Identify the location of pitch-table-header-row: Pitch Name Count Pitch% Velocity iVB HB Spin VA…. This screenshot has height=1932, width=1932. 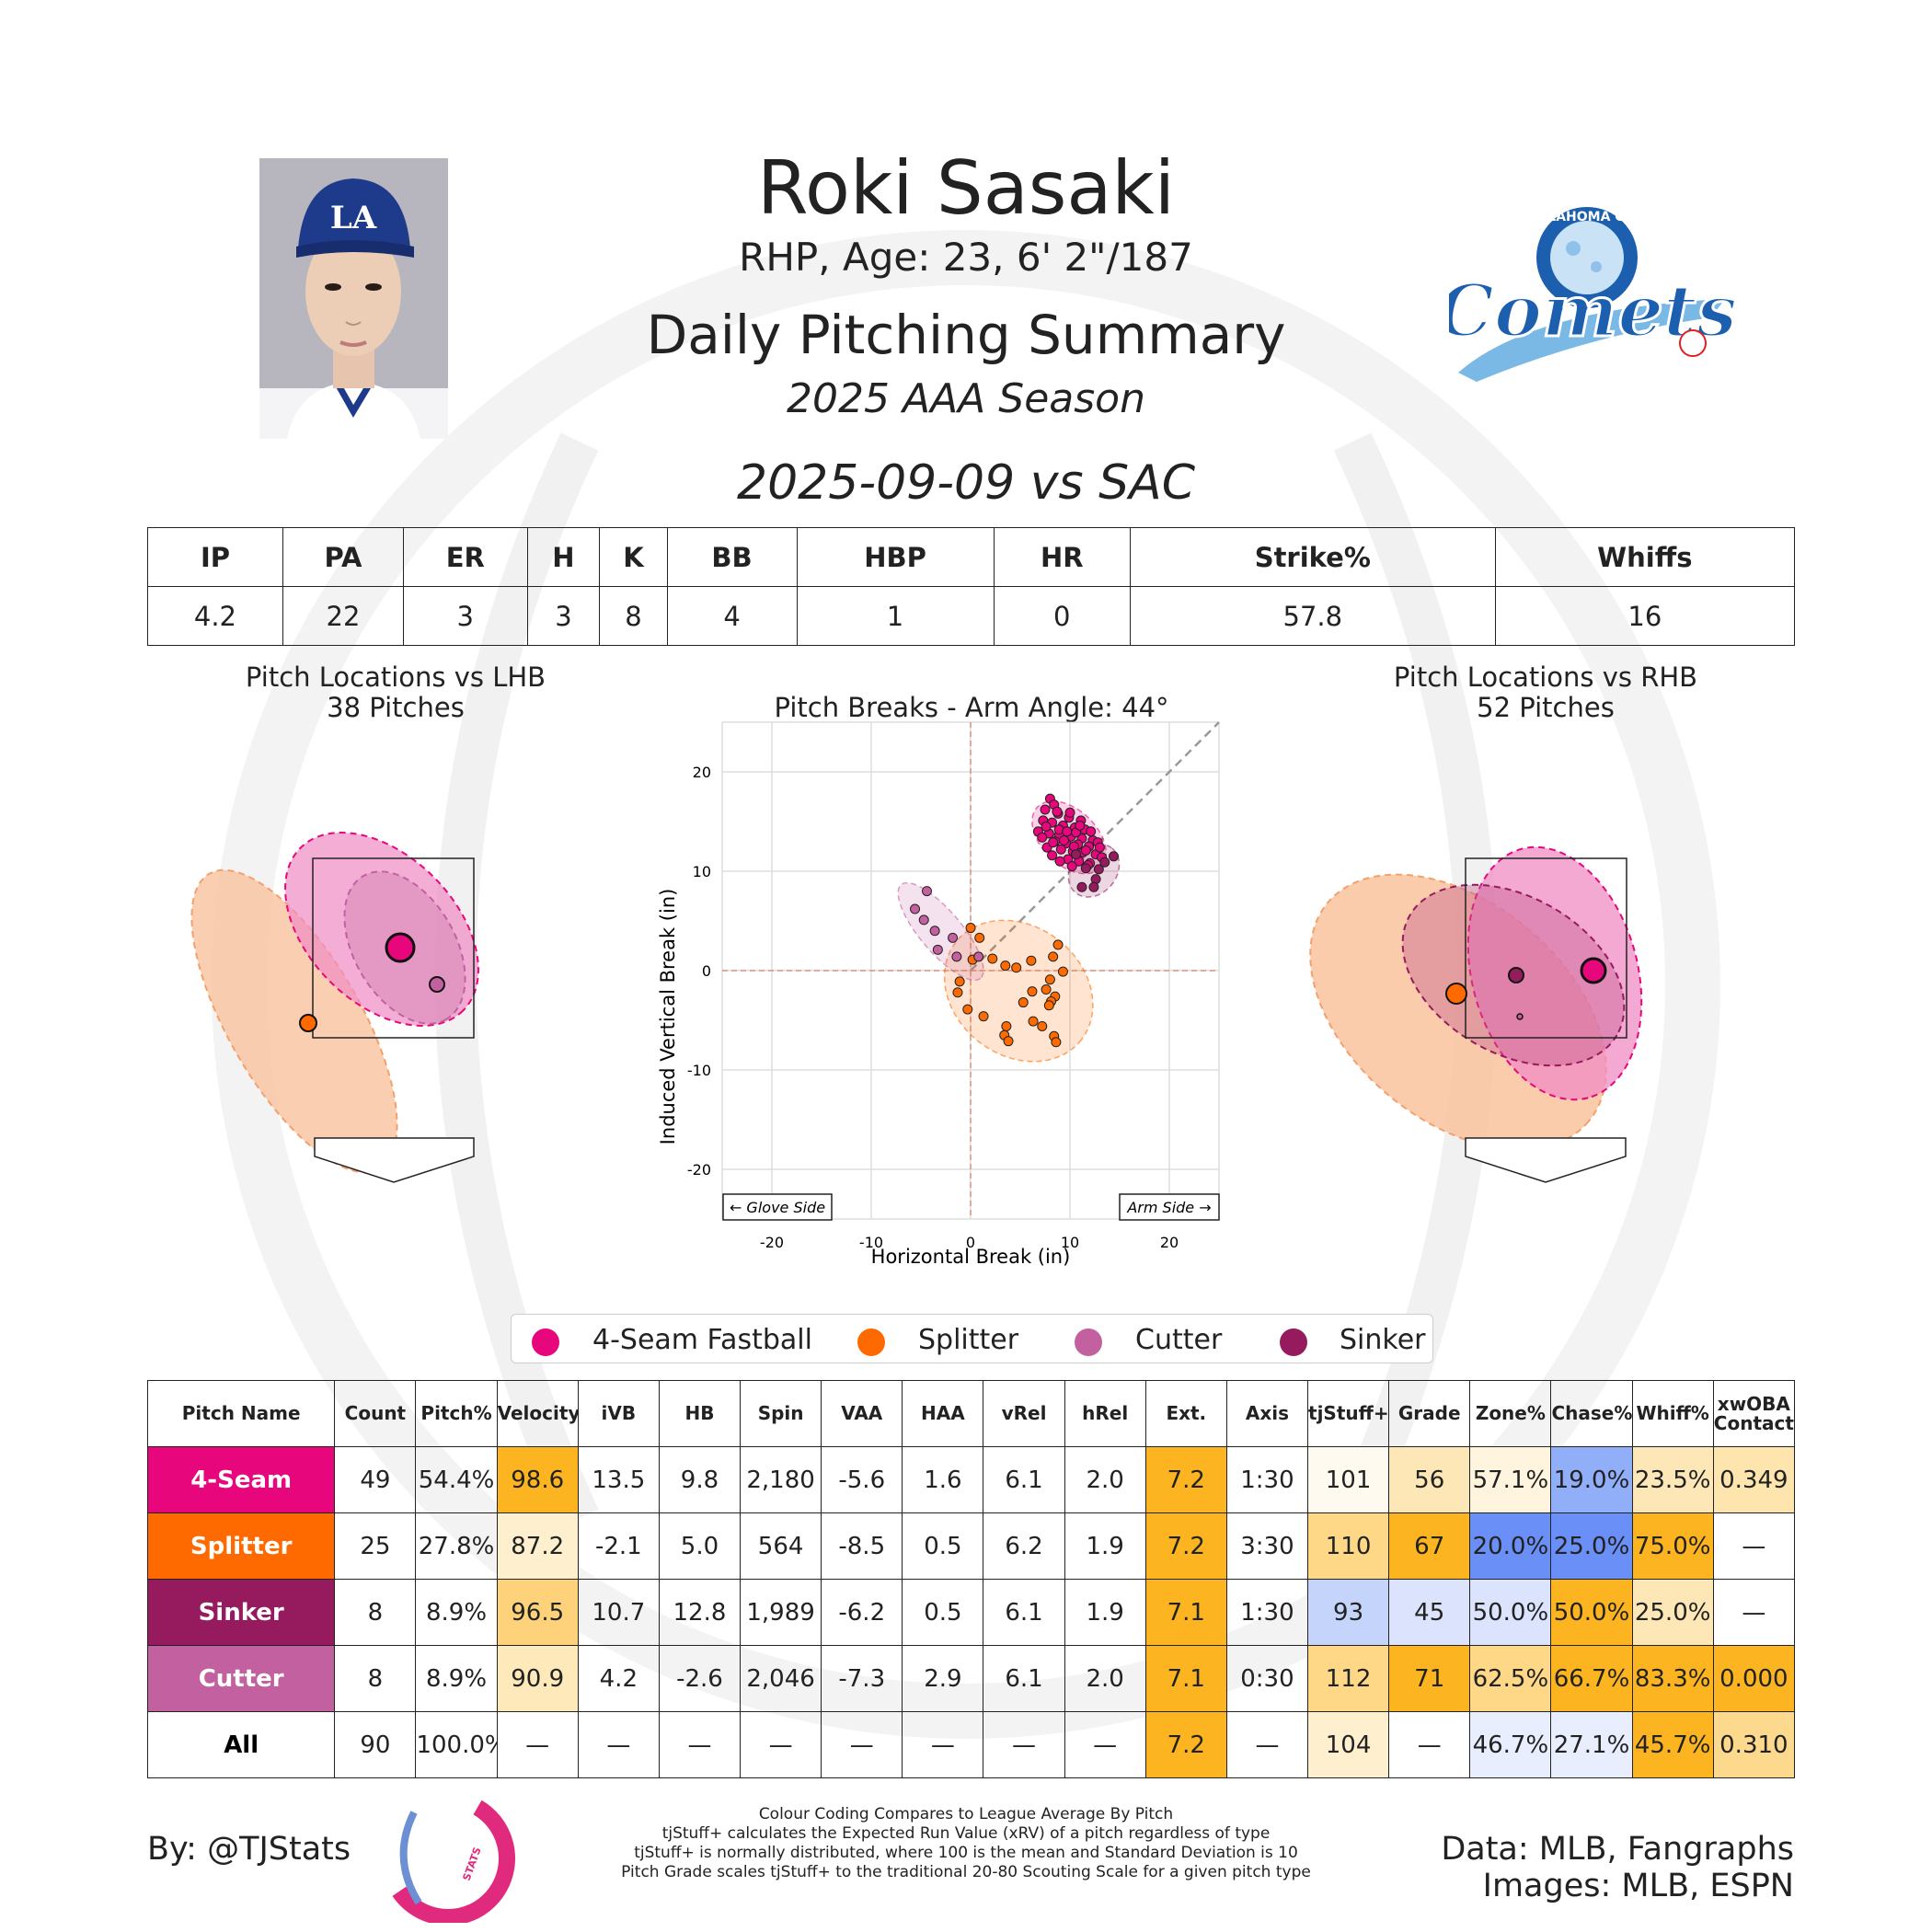
(971, 1413).